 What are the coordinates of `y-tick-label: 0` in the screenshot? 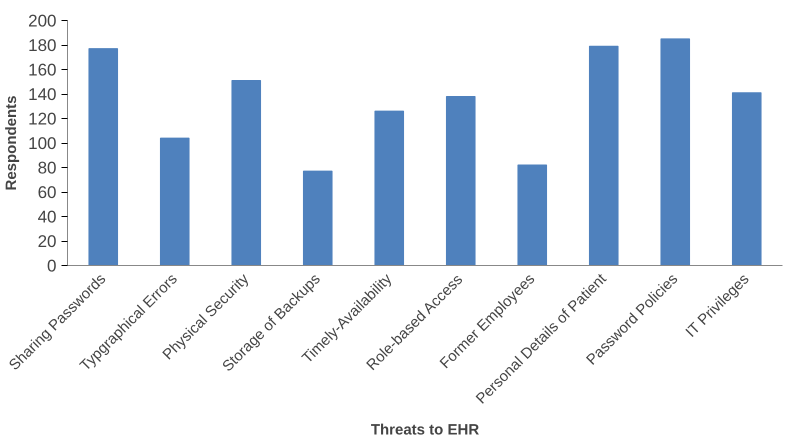 It's located at (52, 266).